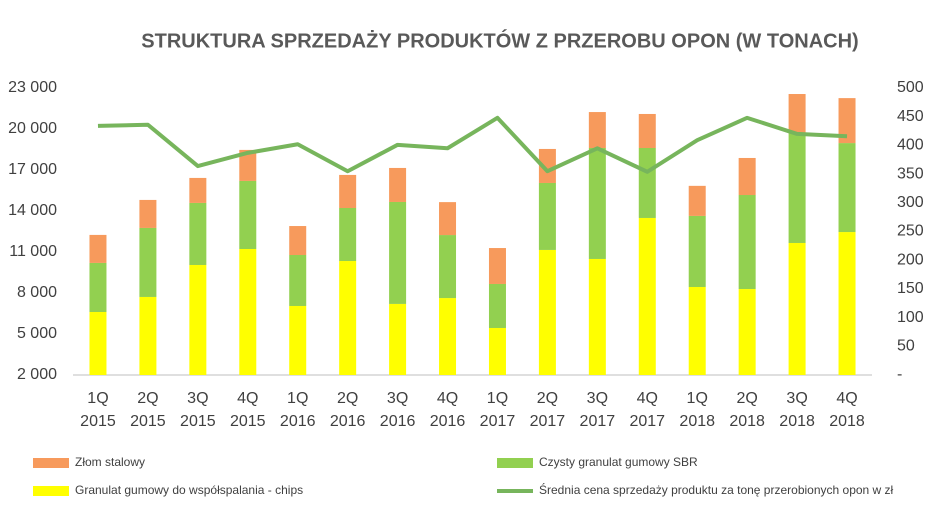 Image resolution: width=945 pixels, height=511 pixels. Describe the element at coordinates (598, 410) in the screenshot. I see `x-tick-label: 3Q 2017` at that location.